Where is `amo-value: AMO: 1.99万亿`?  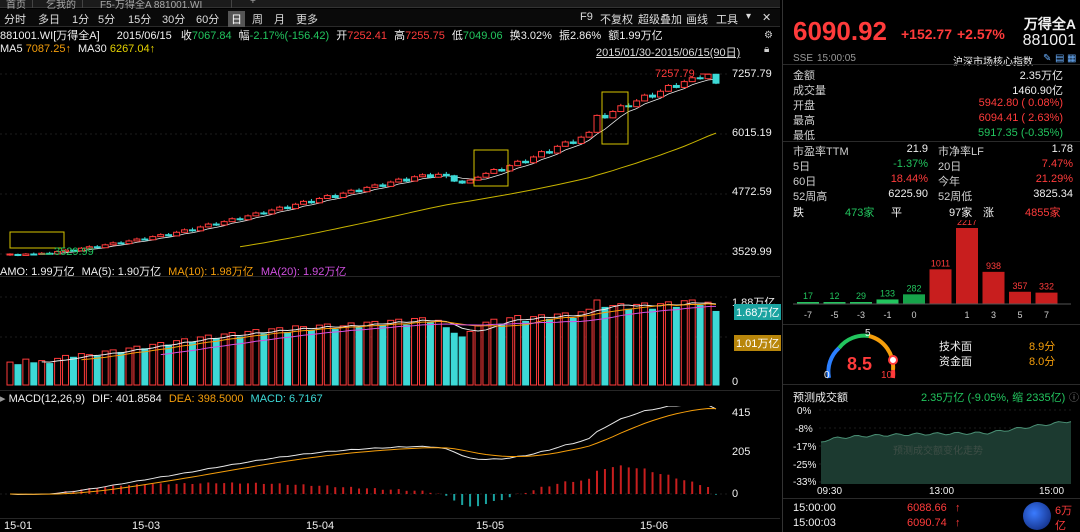 amo-value: AMO: 1.99万亿 is located at coordinates (37, 272).